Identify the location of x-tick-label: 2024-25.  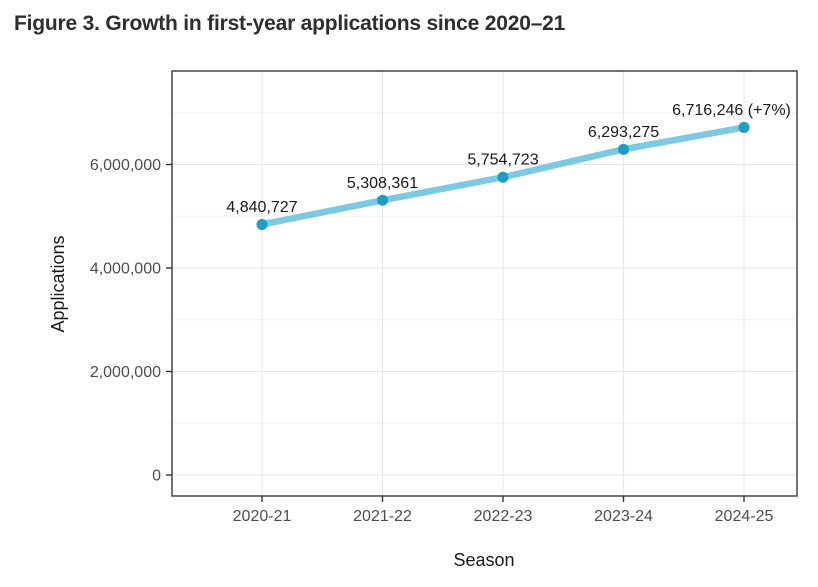
(744, 516).